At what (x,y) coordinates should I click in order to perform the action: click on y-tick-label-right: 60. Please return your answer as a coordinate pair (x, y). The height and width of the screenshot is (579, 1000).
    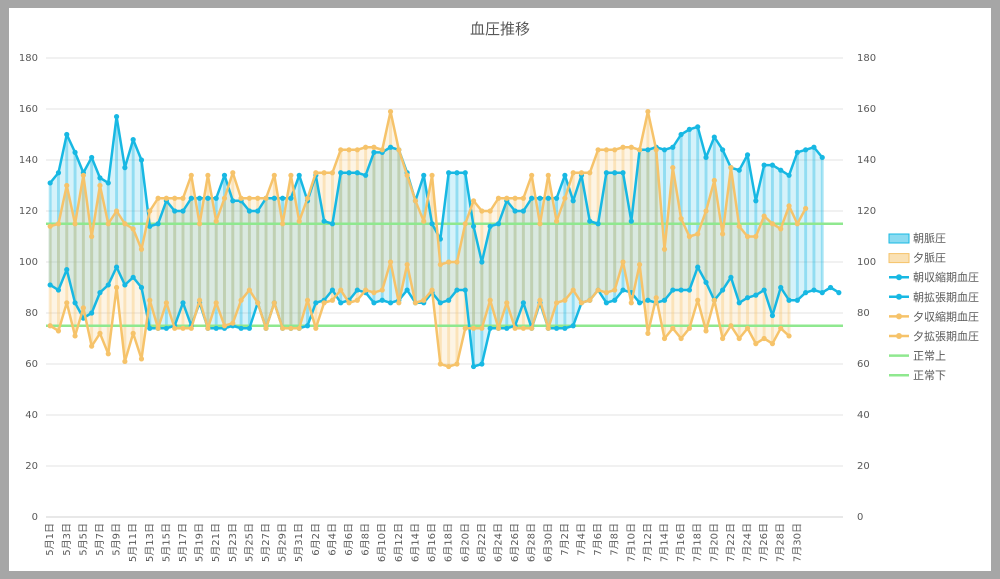
    Looking at the image, I should click on (863, 364).